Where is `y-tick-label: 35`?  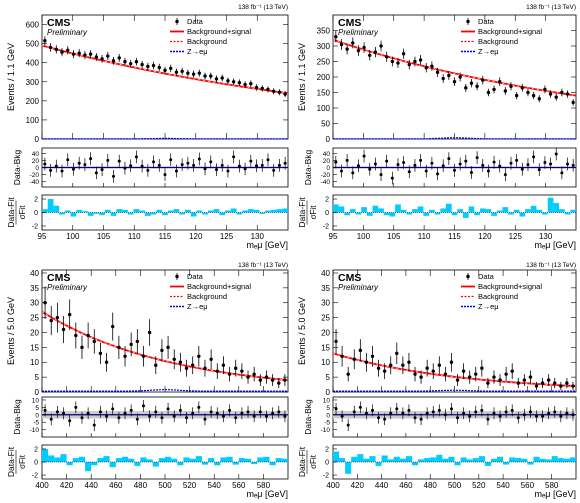
y-tick-label: 35 is located at coordinates (34, 288).